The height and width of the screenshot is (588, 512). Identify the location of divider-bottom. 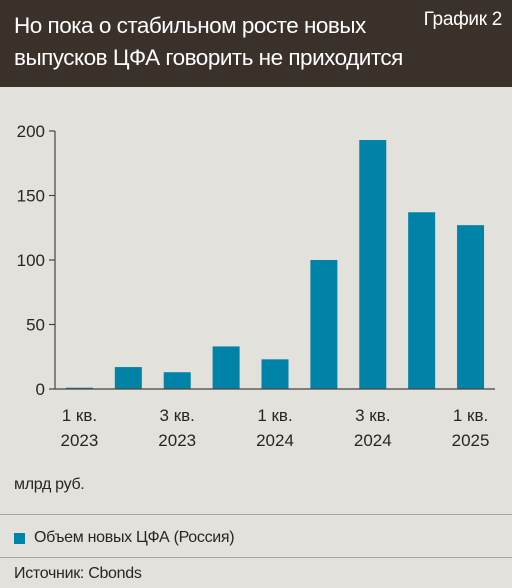
(256, 557).